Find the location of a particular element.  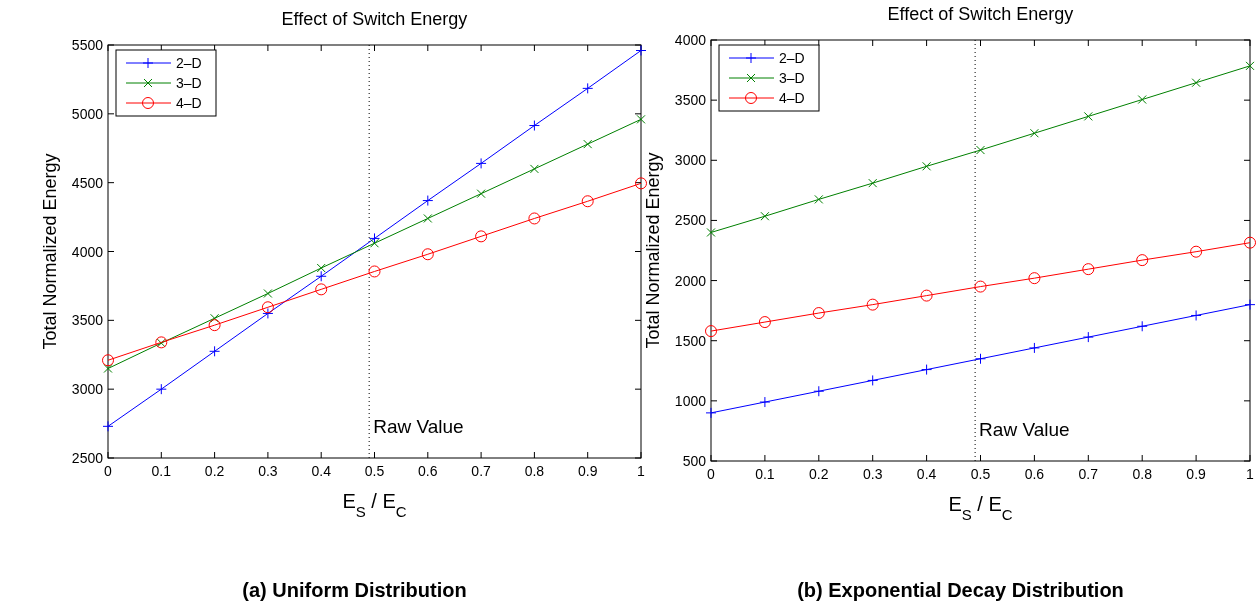

y-tick-label: 4500 is located at coordinates (87, 182).